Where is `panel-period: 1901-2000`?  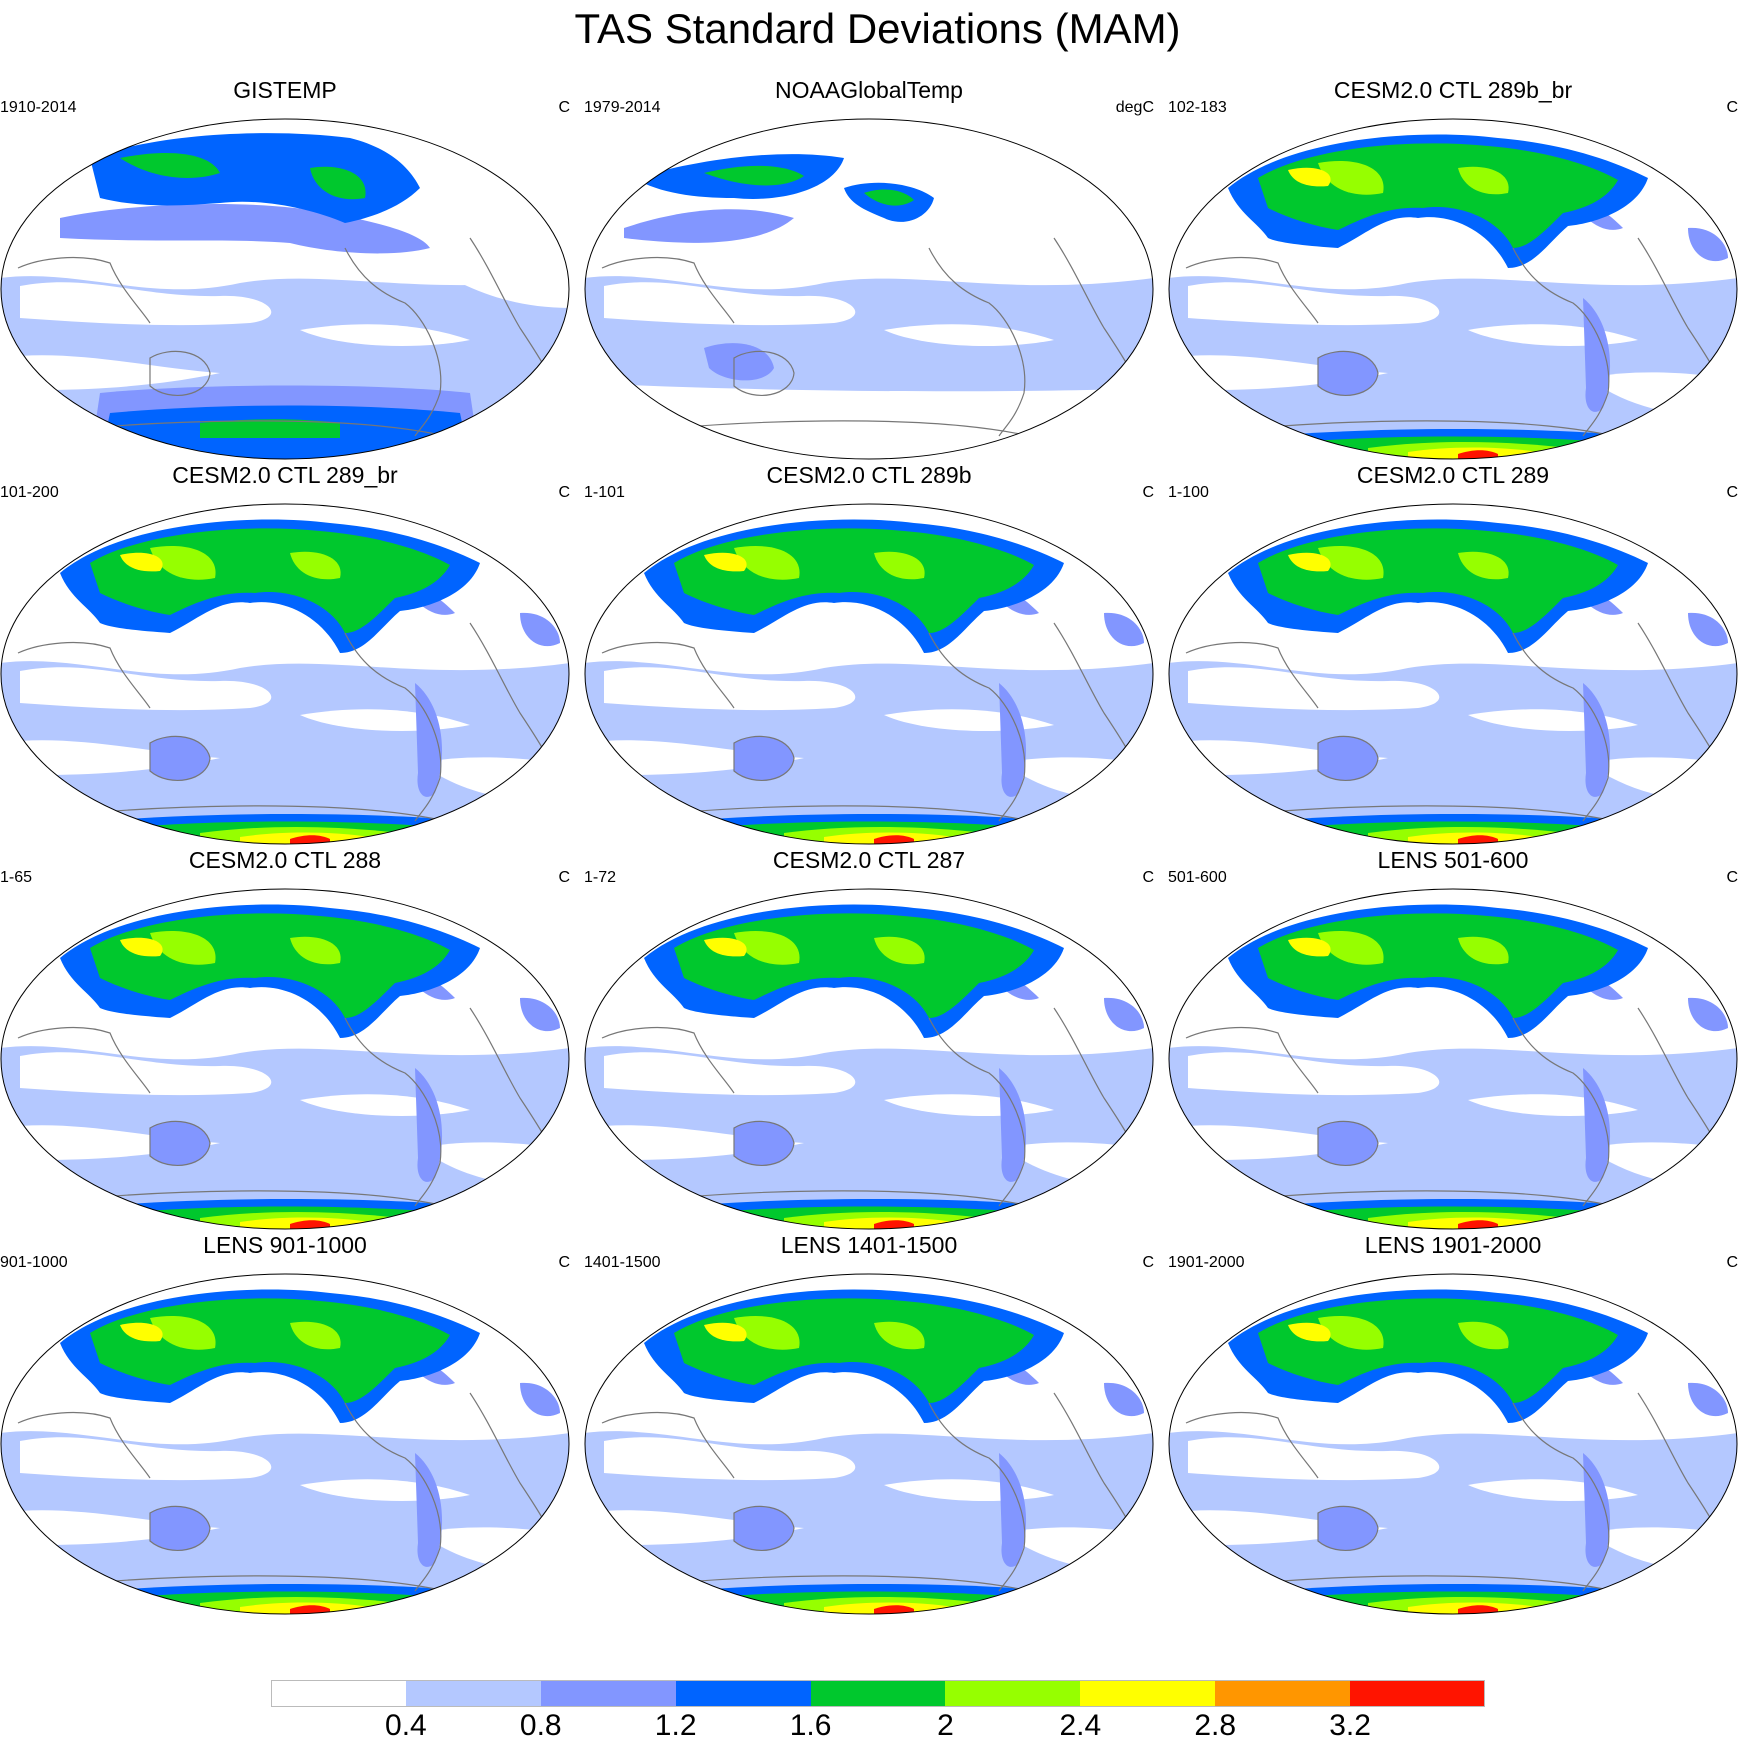 panel-period: 1901-2000 is located at coordinates (1206, 1262).